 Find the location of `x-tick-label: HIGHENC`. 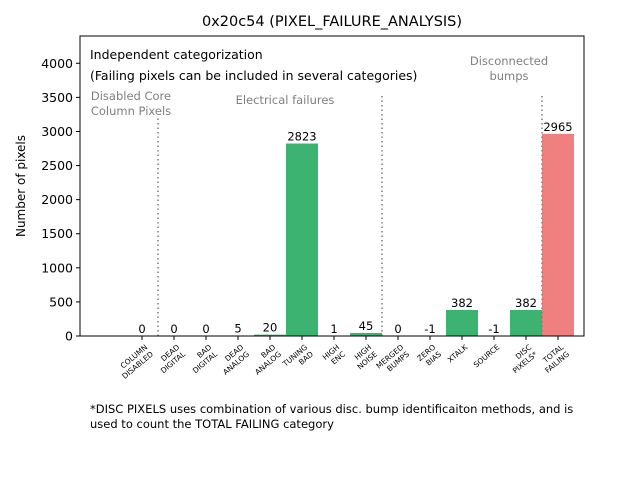

x-tick-label: HIGHENC is located at coordinates (334, 356).